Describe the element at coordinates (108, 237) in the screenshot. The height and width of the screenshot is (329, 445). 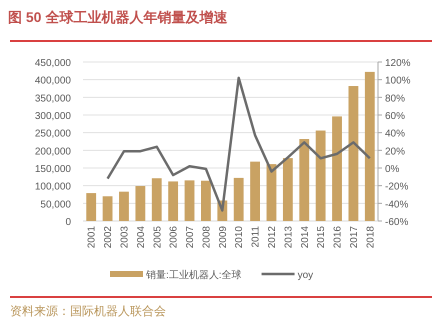
I see `x-tick-label: 2002` at that location.